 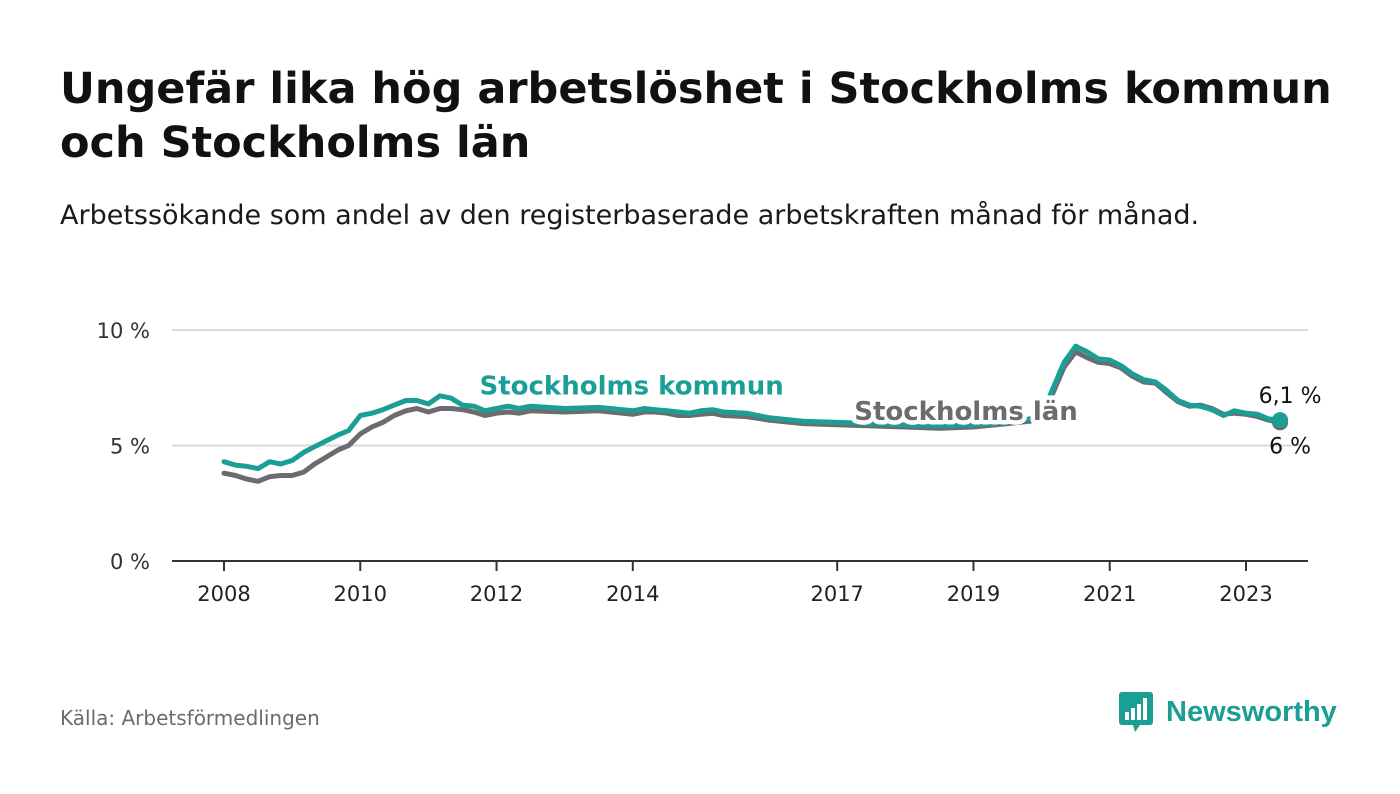 I want to click on x-tick-label: 2008, so click(x=223, y=594).